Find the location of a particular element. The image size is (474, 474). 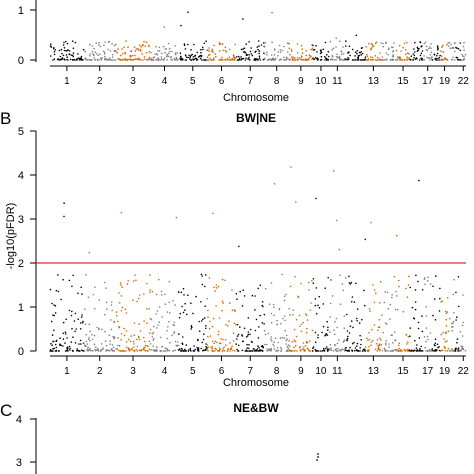

panel-b-x-label: Chromosome is located at coordinates (256, 383).